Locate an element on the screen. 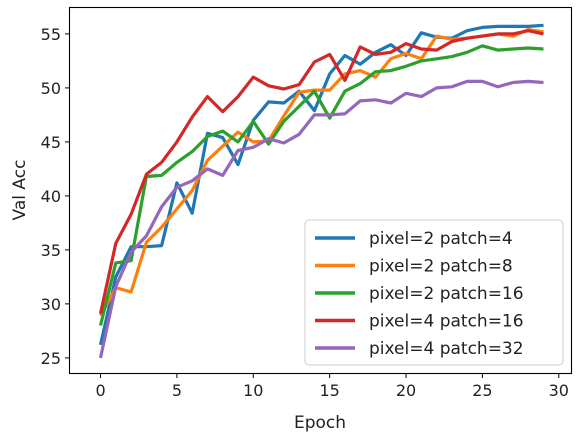 This screenshot has height=442, width=580. y-tick-label: 35 is located at coordinates (51, 250).